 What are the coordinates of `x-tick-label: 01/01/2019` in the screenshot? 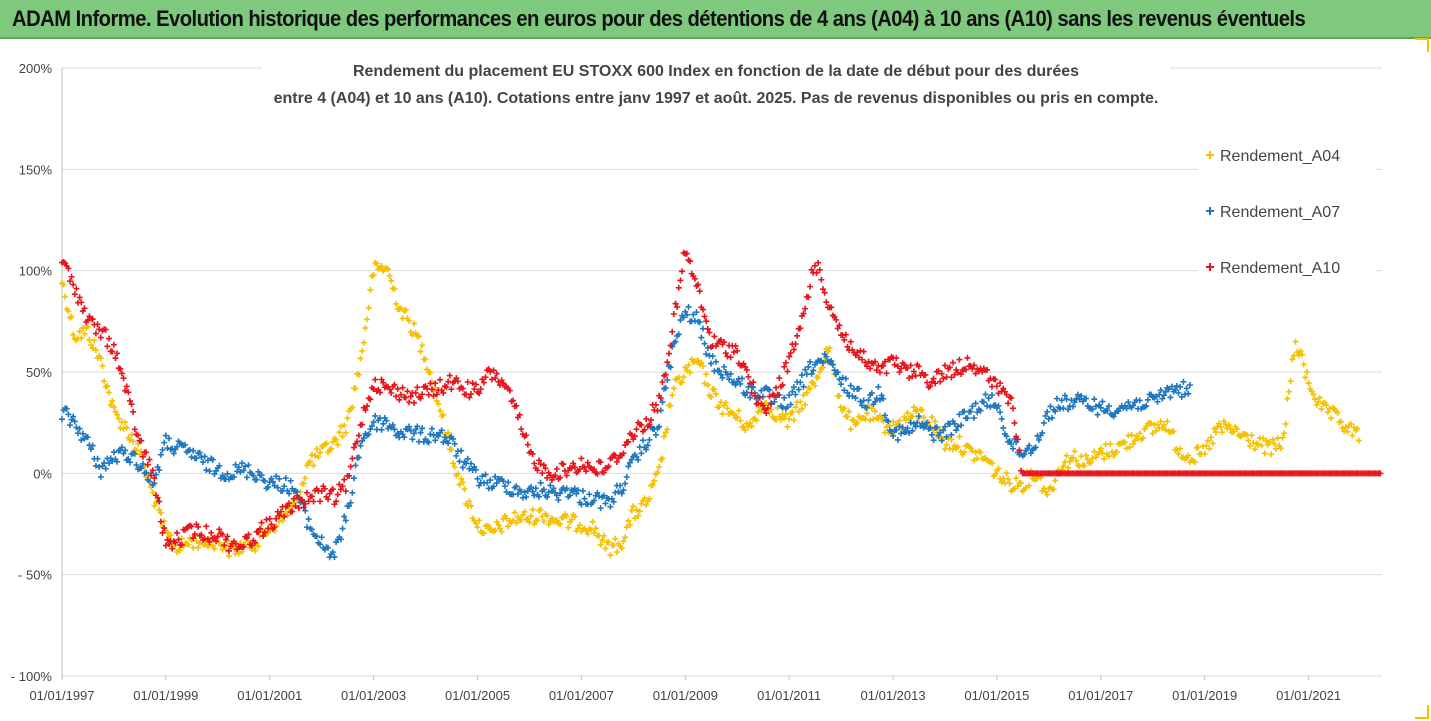 It's located at (1204, 695).